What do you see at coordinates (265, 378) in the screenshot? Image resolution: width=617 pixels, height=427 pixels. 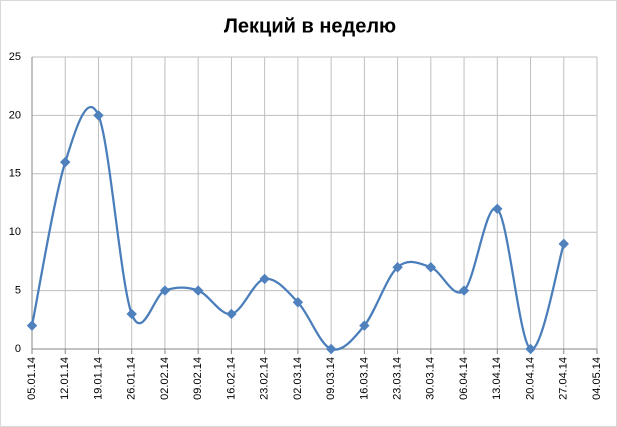 I see `x-tick-label: 23.02.14` at bounding box center [265, 378].